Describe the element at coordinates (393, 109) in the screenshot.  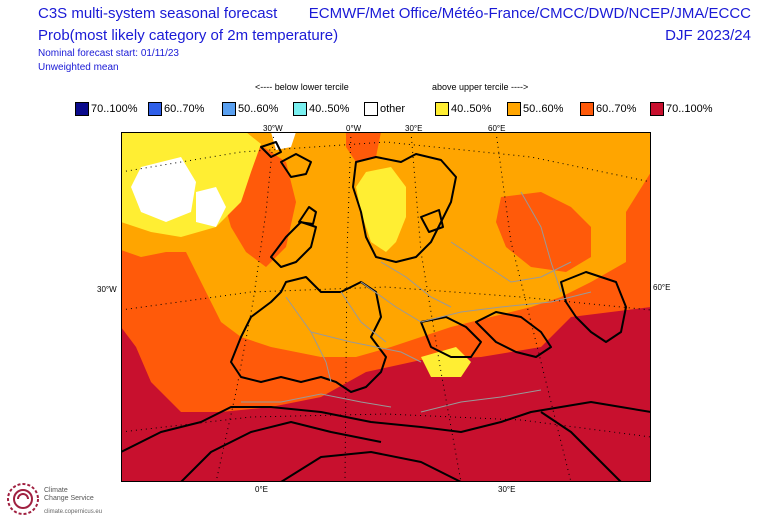
I see `legend-label: other` at that location.